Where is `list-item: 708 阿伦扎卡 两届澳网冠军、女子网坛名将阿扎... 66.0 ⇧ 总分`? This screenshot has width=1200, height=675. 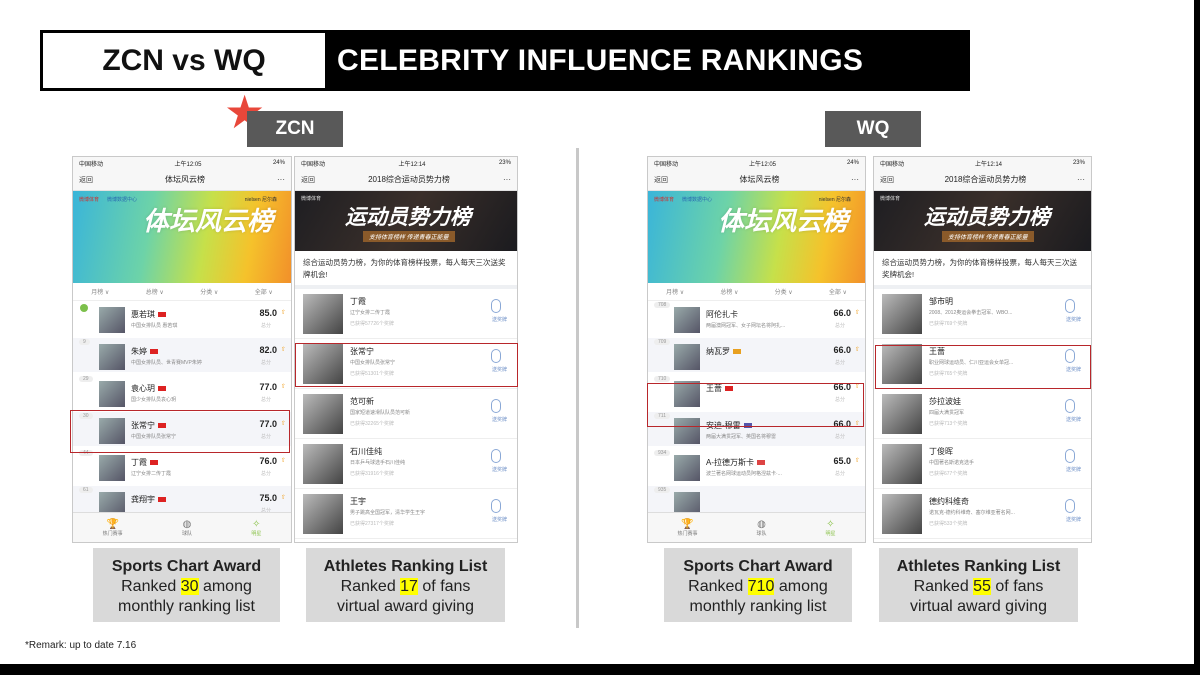
list-item: 708 阿伦扎卡 两届澳网冠军、女子网坛名将阿扎... 66.0 ⇧ 总分 is located at coordinates (756, 319).